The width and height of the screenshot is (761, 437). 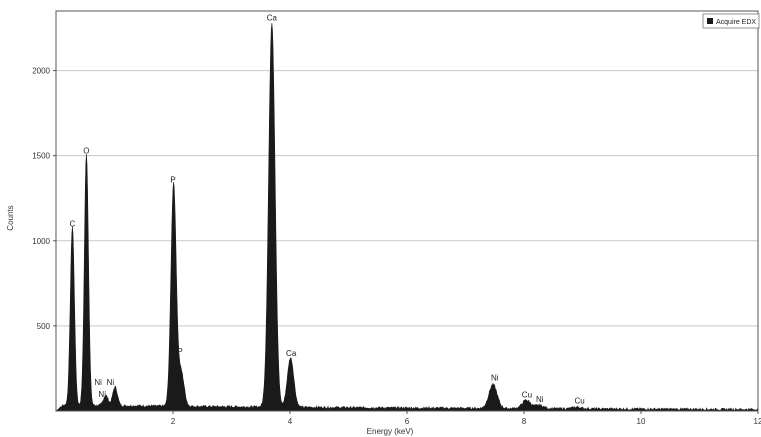 What do you see at coordinates (757, 421) in the screenshot?
I see `x-tick-label: 12` at bounding box center [757, 421].